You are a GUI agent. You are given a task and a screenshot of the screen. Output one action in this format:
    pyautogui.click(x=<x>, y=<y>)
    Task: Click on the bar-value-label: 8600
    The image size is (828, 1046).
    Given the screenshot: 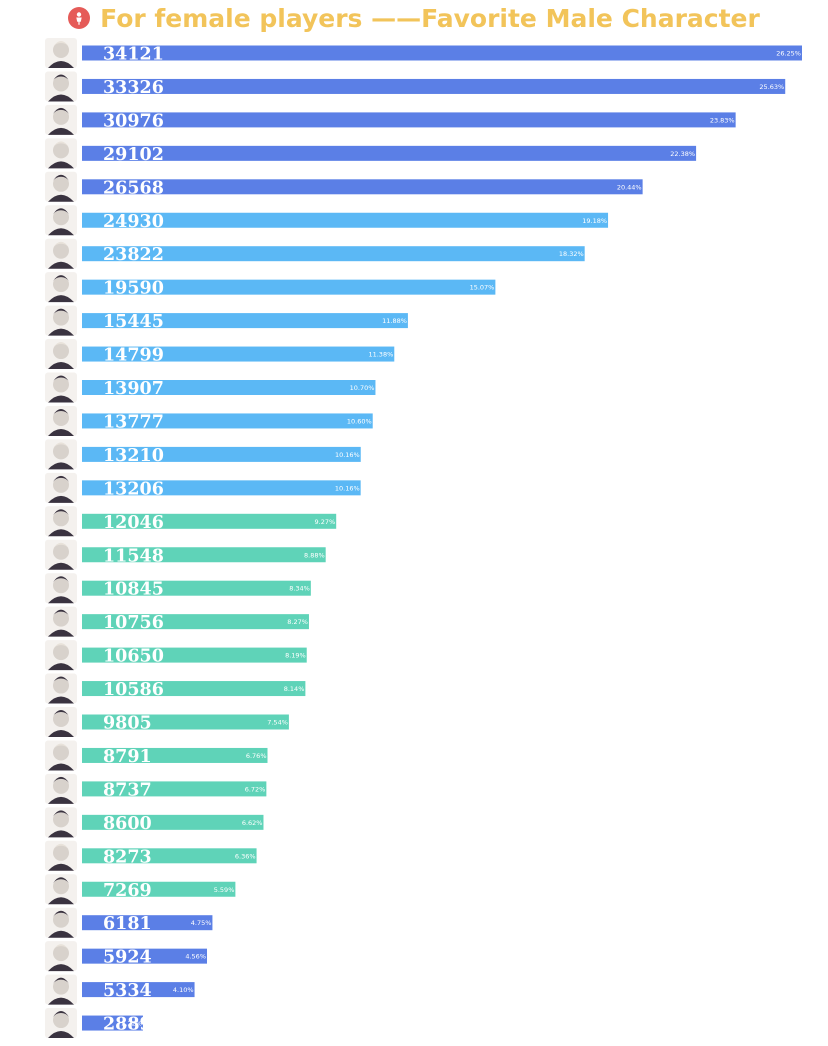 What is the action you would take?
    pyautogui.click(x=127, y=824)
    